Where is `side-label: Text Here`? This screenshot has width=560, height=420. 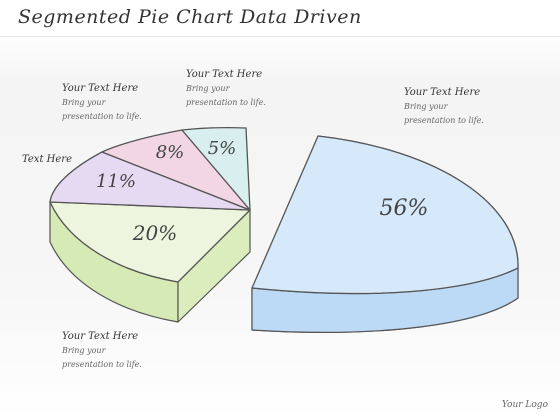
side-label: Text Here is located at coordinates (47, 159).